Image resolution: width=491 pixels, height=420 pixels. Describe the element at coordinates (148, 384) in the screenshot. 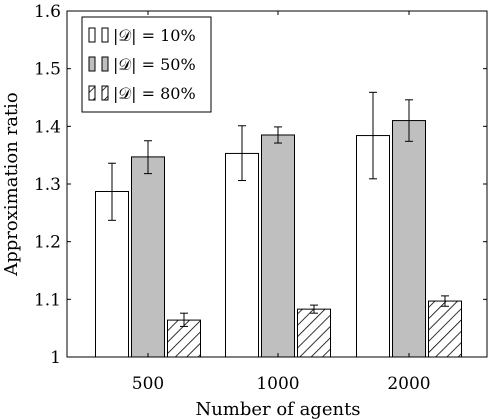

I see `x-tick-label: 500` at that location.